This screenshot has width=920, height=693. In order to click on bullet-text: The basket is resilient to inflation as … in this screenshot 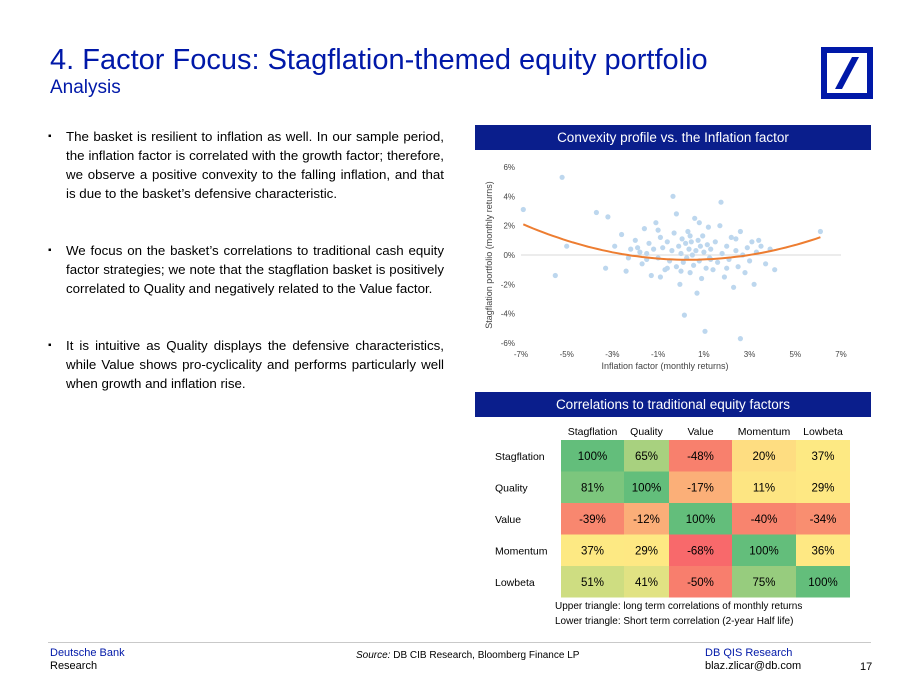, I will do `click(255, 165)`.